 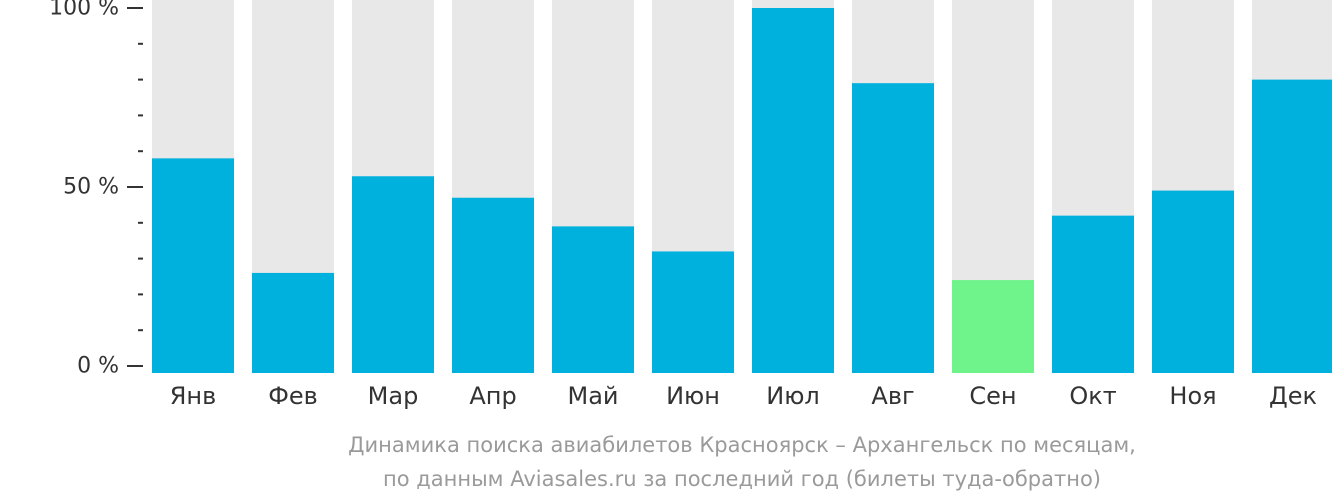 I want to click on x-tick-label: Сен, so click(x=992, y=396).